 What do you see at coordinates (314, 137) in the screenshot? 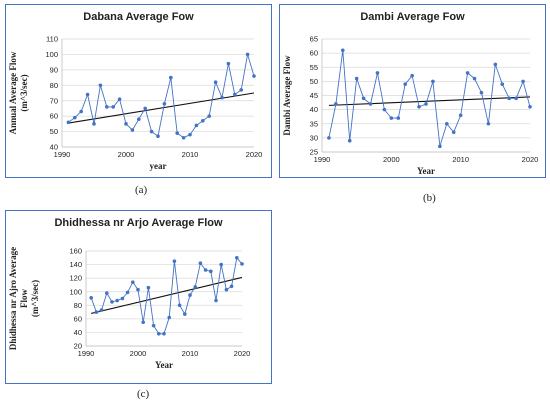
I see `y-tick-label: 30` at bounding box center [314, 137].